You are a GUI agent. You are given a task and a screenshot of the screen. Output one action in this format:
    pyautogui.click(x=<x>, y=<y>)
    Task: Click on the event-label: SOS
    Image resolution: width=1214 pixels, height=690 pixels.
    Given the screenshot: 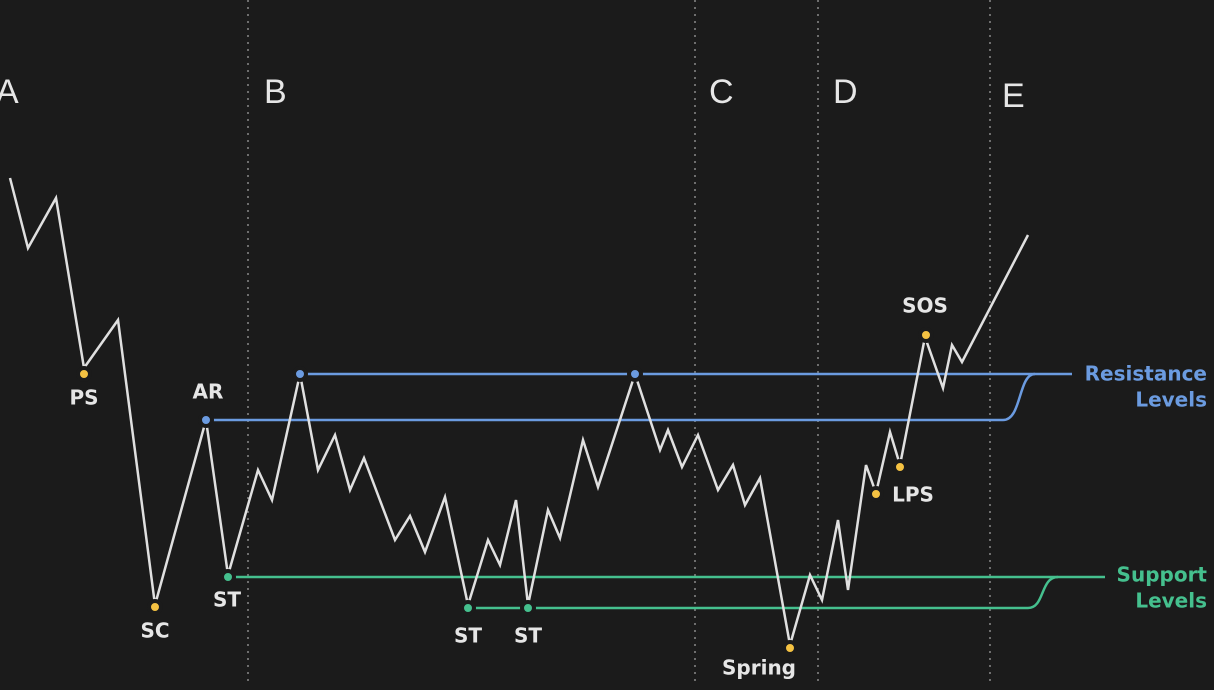 What is the action you would take?
    pyautogui.click(x=925, y=306)
    